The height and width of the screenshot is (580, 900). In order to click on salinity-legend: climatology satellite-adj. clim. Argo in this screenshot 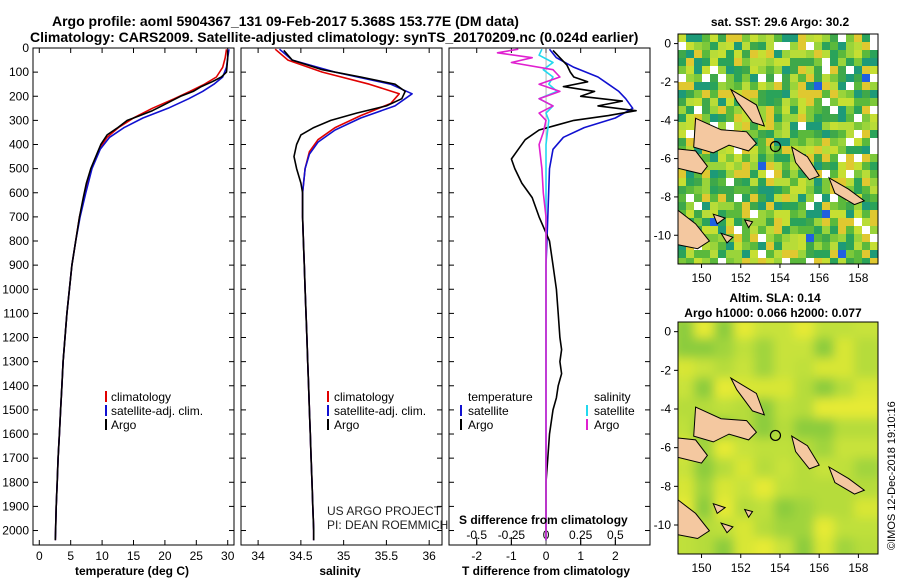, I will do `click(376, 411)`.